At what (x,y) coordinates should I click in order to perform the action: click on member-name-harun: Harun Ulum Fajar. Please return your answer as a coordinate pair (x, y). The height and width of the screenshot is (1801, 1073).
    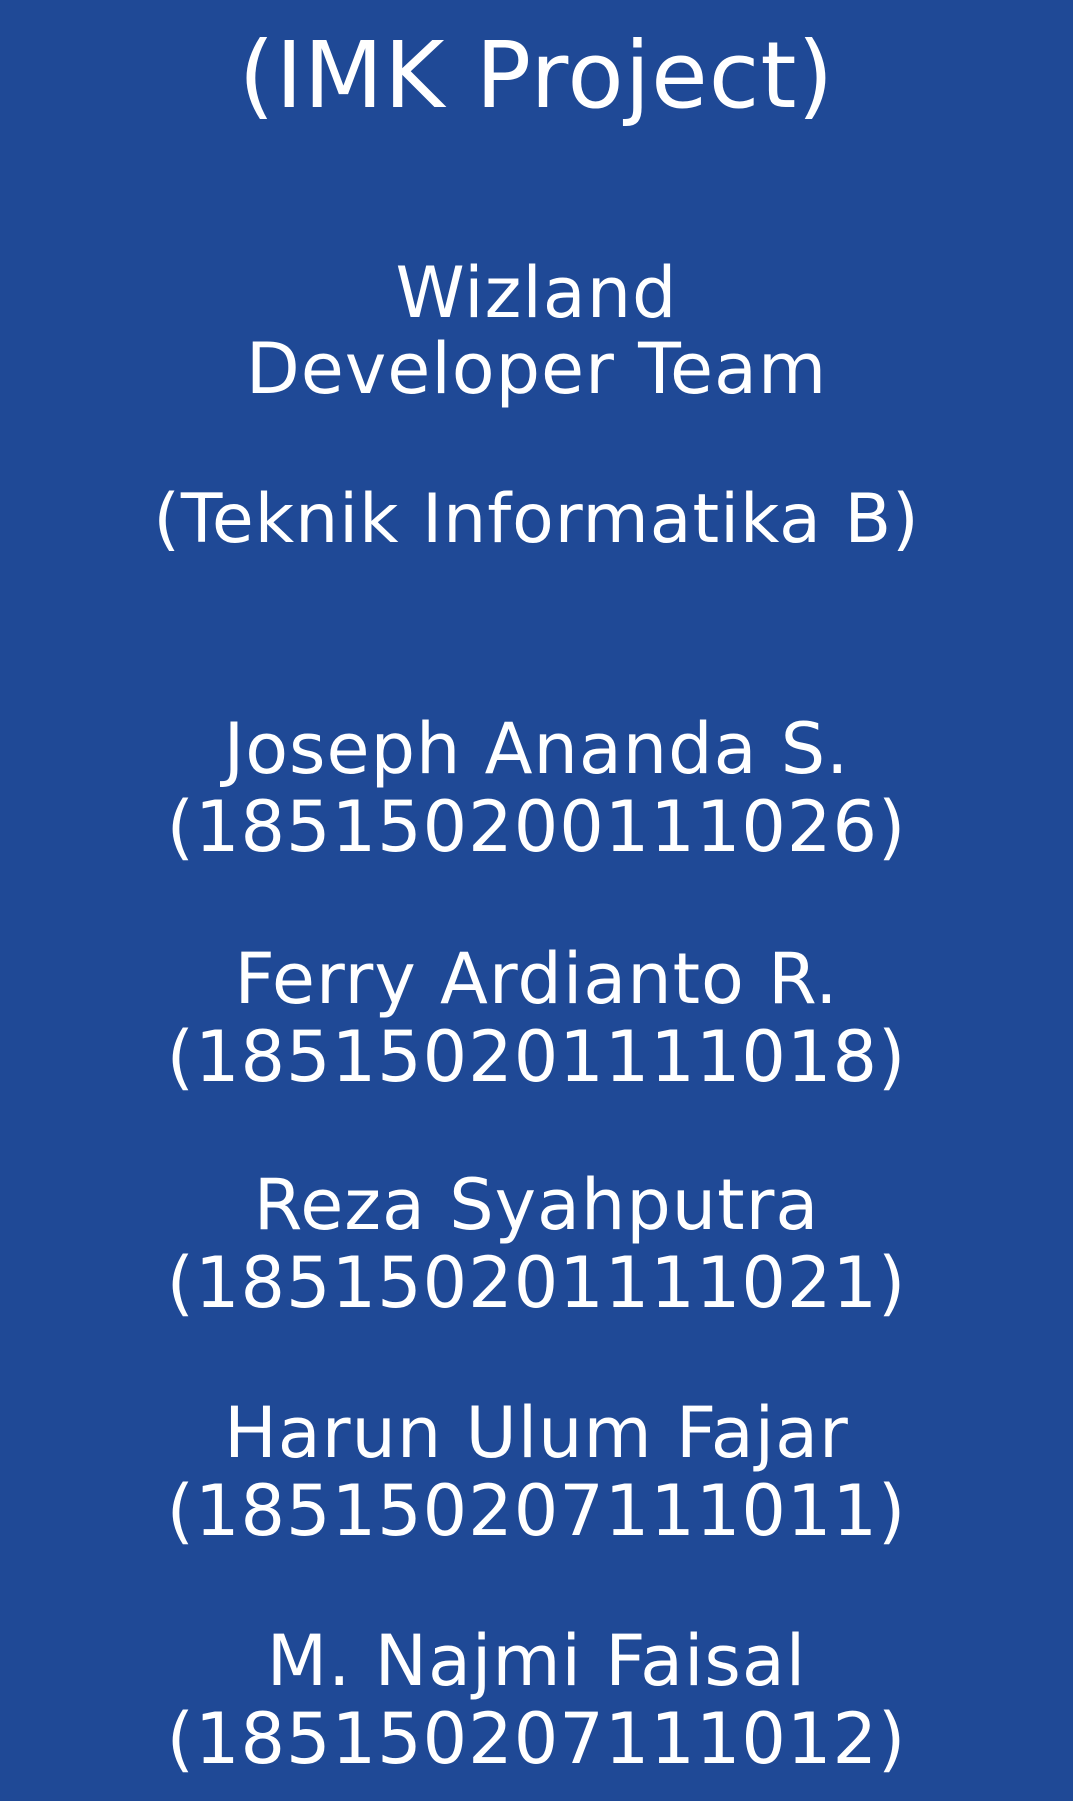
    Looking at the image, I should click on (536, 1433).